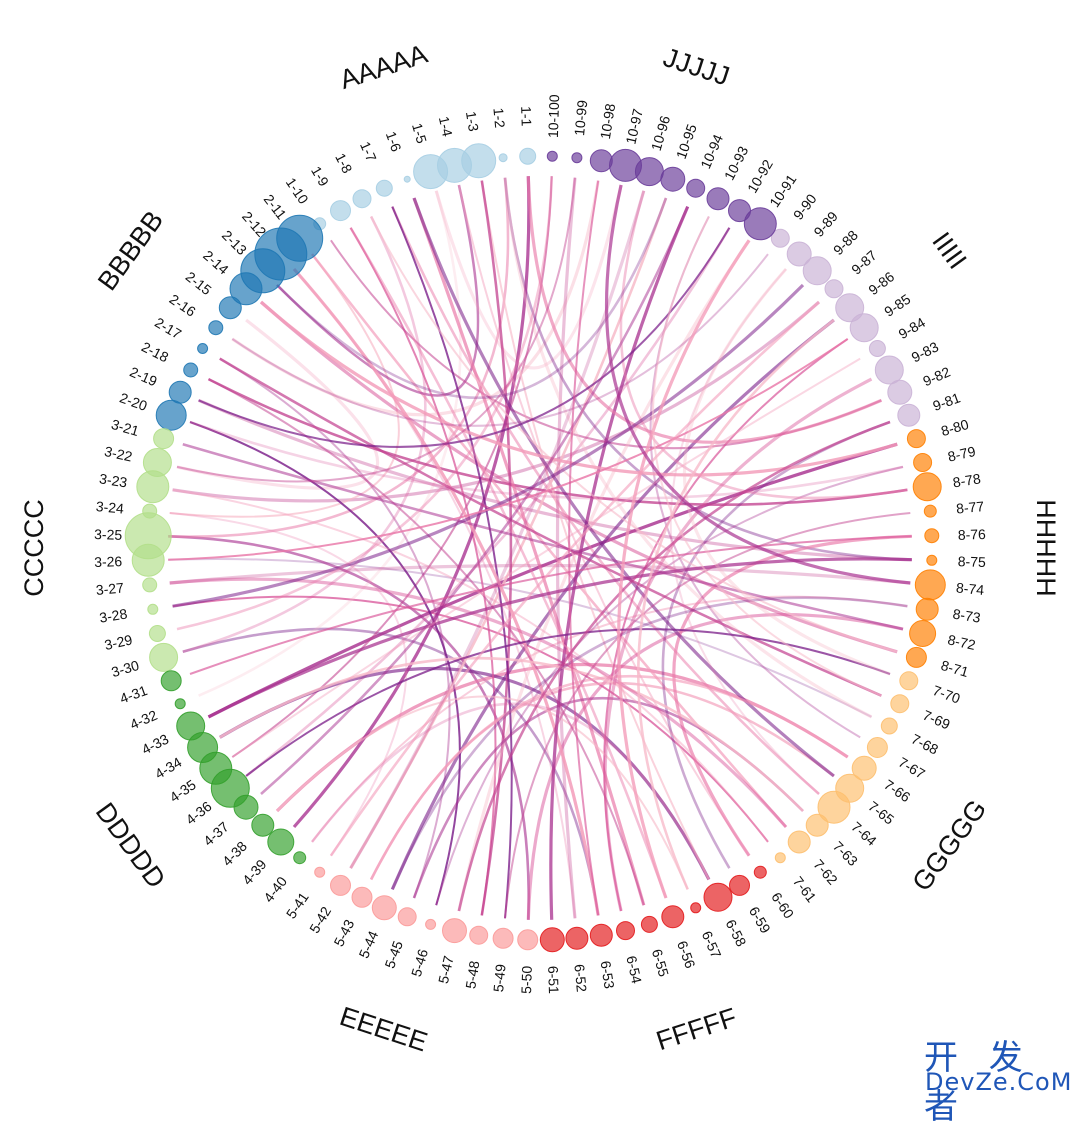  I want to click on node-label-8-79: 8-79, so click(961, 454).